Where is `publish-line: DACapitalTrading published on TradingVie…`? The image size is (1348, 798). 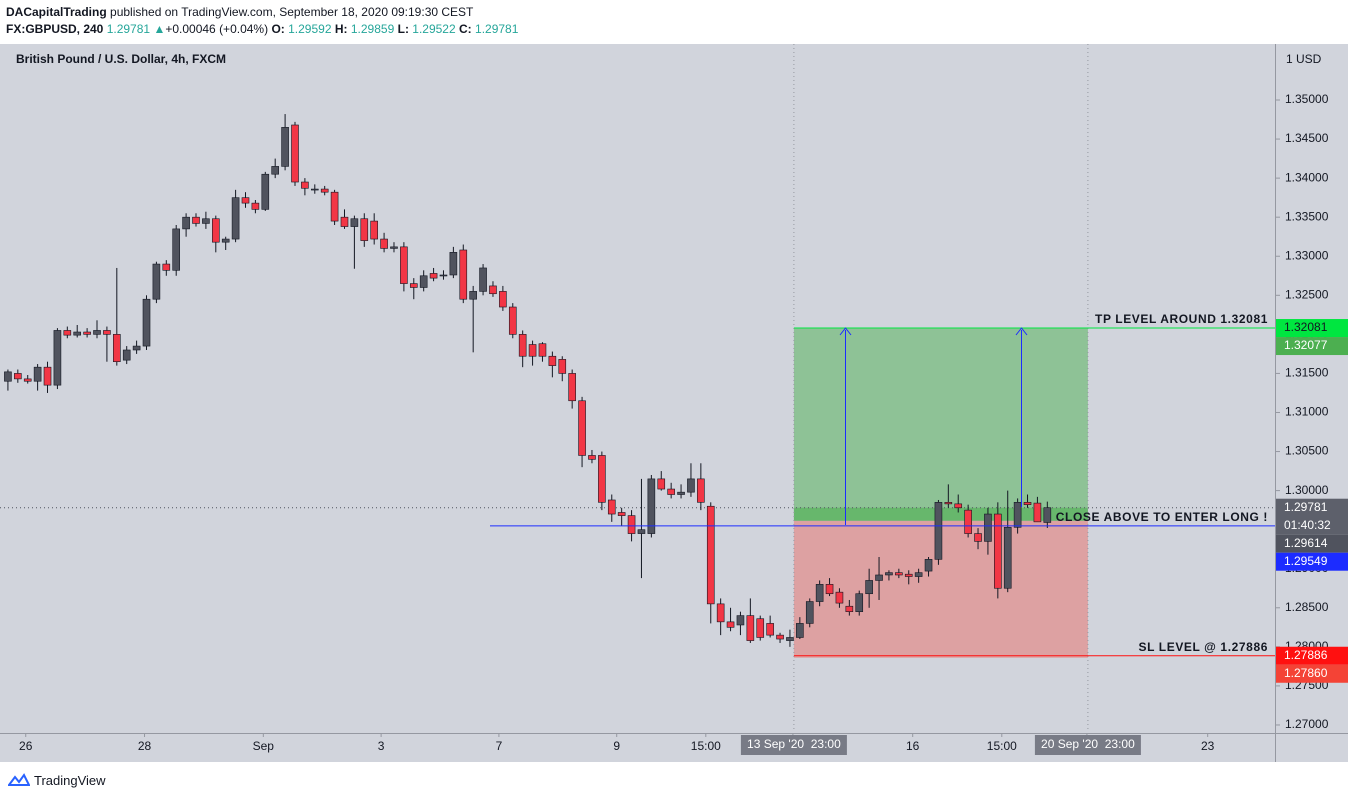 publish-line: DACapitalTrading published on TradingVie… is located at coordinates (262, 12).